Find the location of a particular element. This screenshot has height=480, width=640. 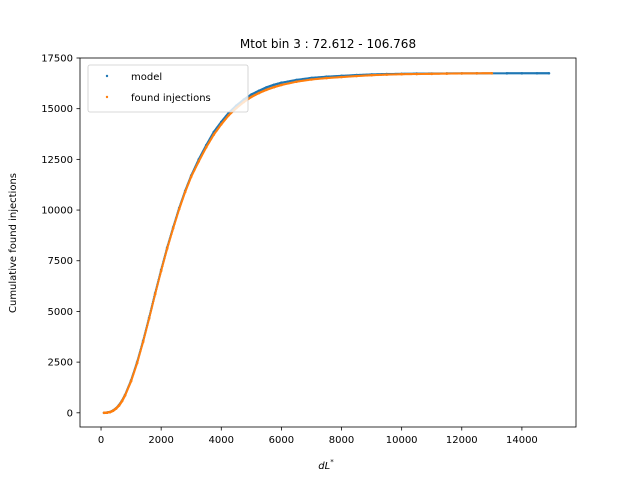

y-tick-label: 7500 is located at coordinates (60, 261).